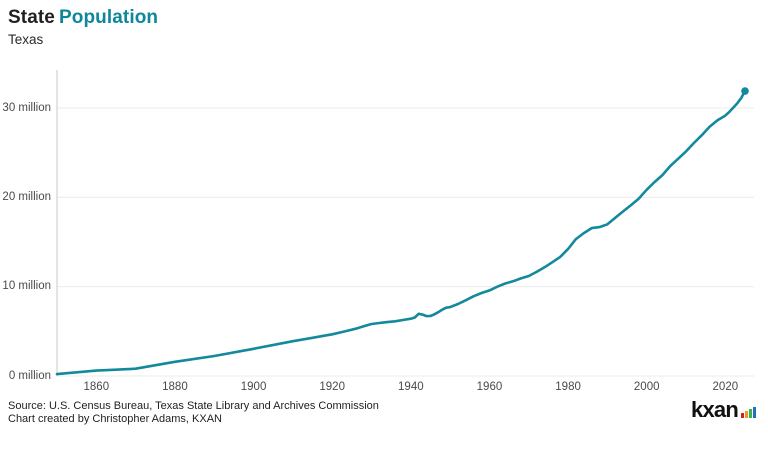 Image resolution: width=768 pixels, height=453 pixels. What do you see at coordinates (715, 409) in the screenshot?
I see `kxan-logo-text: kxan` at bounding box center [715, 409].